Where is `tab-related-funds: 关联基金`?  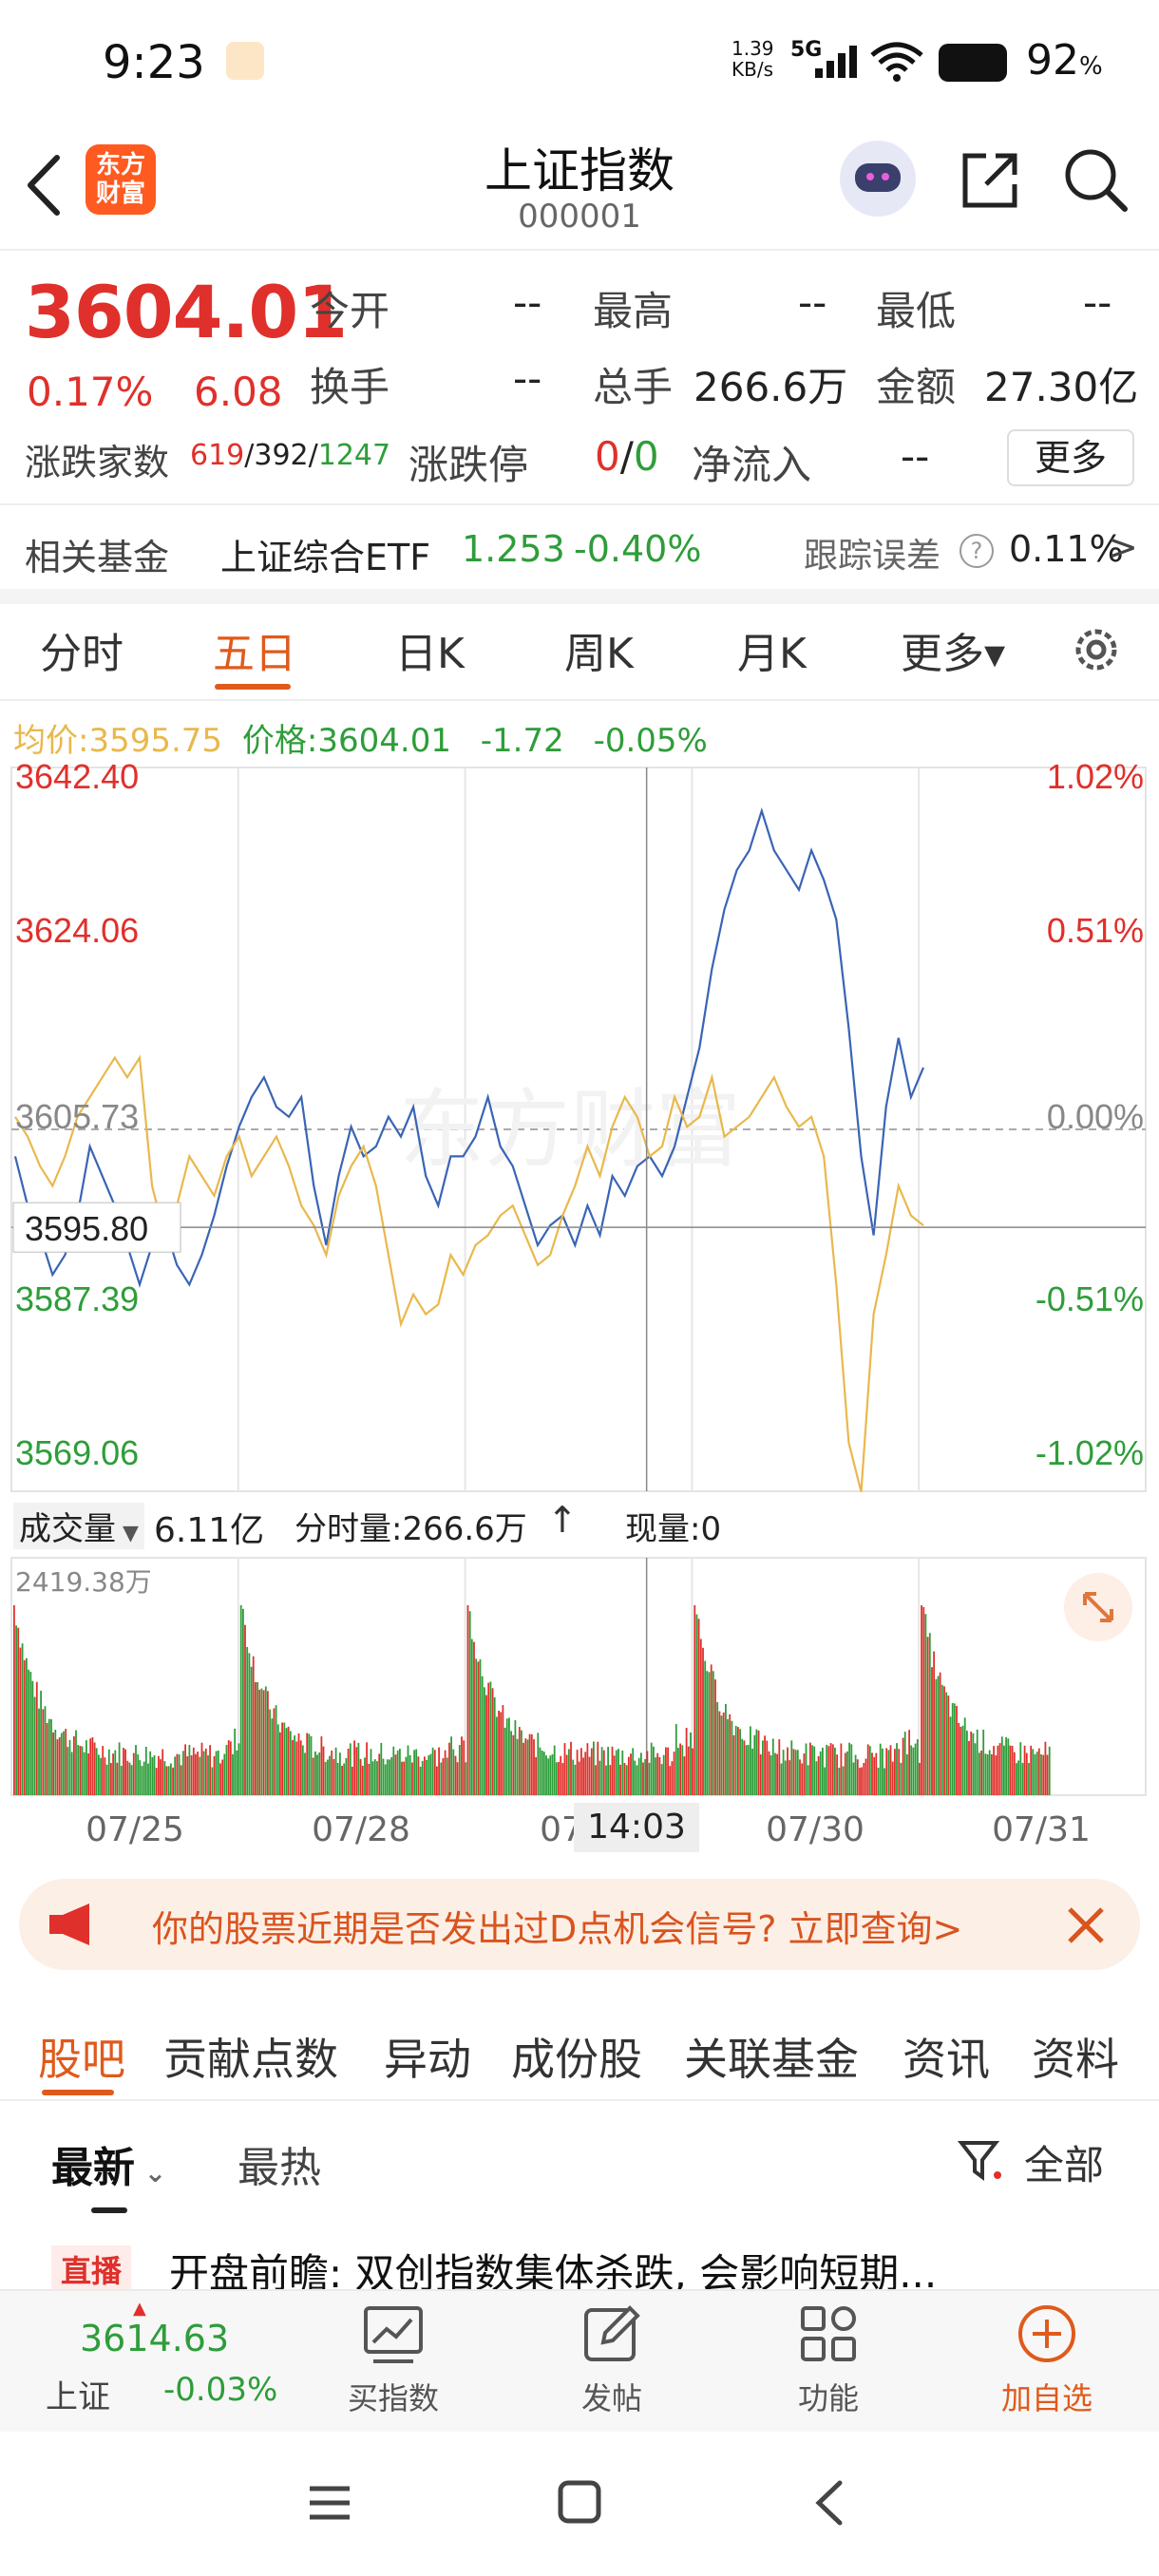 tab-related-funds: 关联基金 is located at coordinates (771, 2059).